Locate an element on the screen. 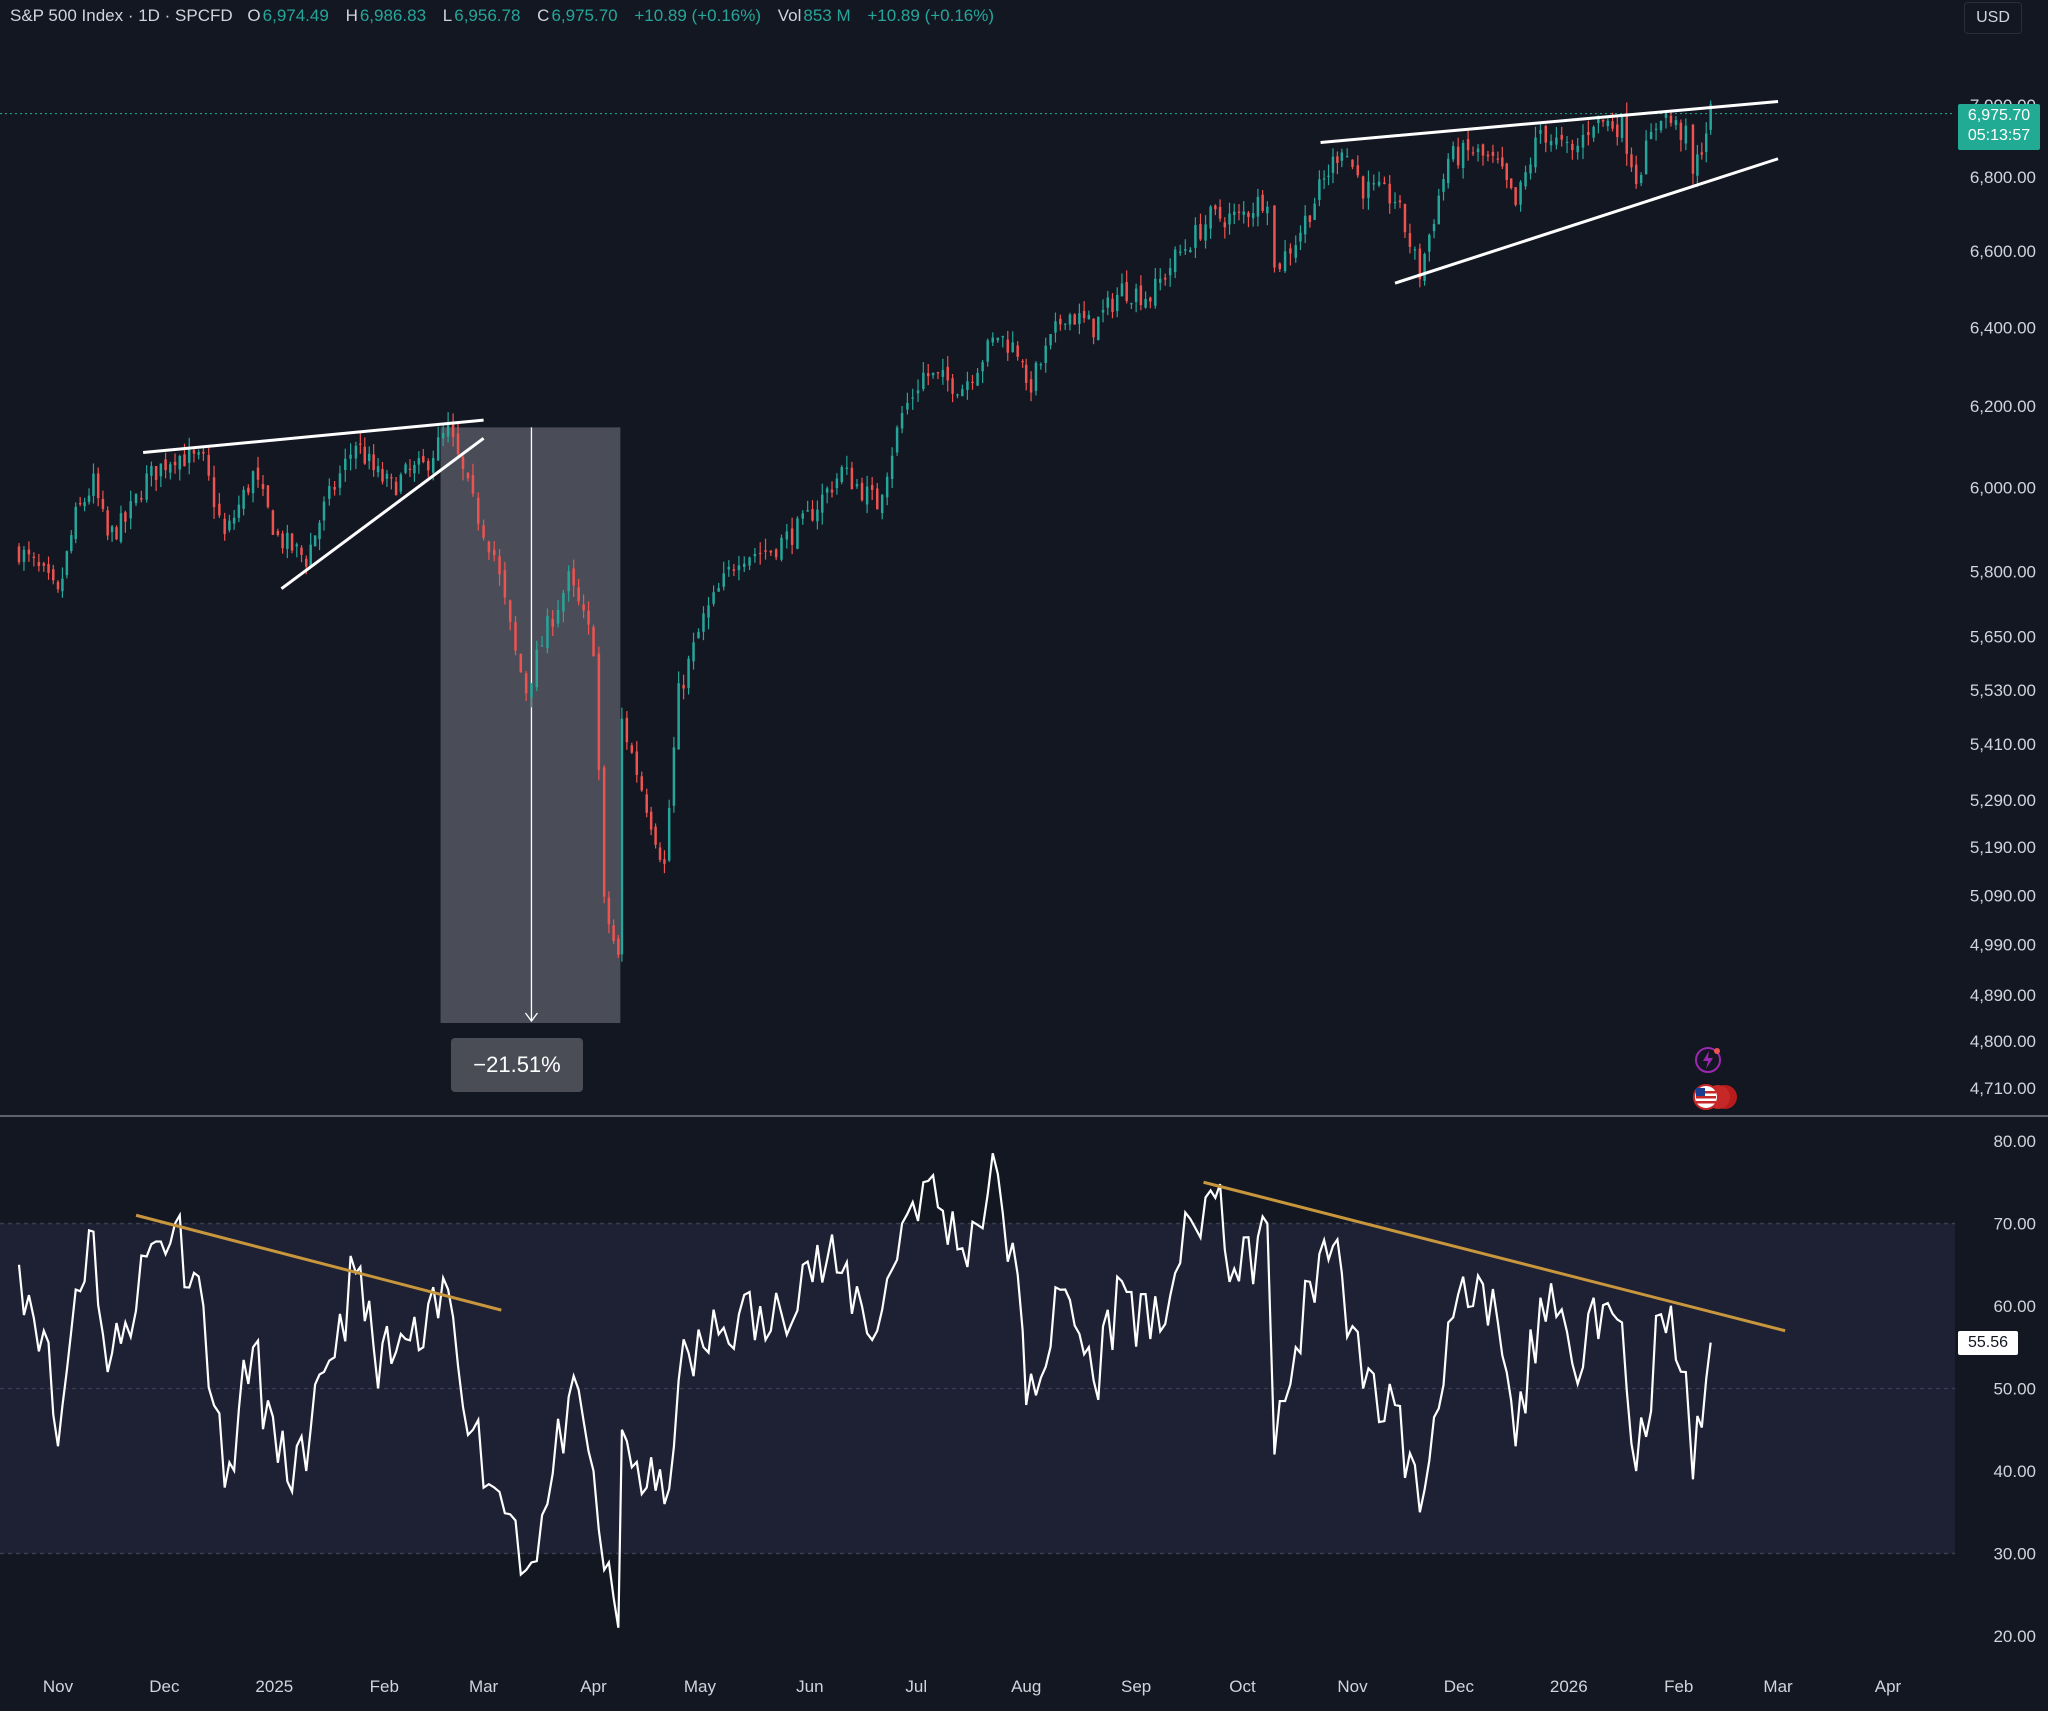 Image resolution: width=2048 pixels, height=1711 pixels. time-axis-tick: Nov is located at coordinates (1352, 1686).